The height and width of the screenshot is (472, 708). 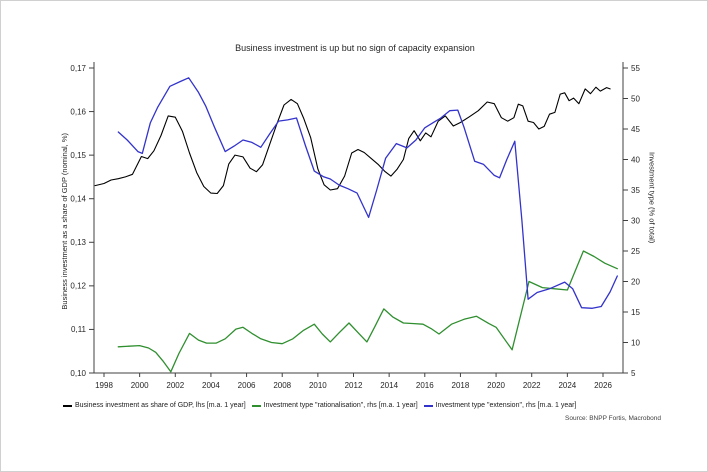 What do you see at coordinates (603, 385) in the screenshot?
I see `svg-text: 2026` at bounding box center [603, 385].